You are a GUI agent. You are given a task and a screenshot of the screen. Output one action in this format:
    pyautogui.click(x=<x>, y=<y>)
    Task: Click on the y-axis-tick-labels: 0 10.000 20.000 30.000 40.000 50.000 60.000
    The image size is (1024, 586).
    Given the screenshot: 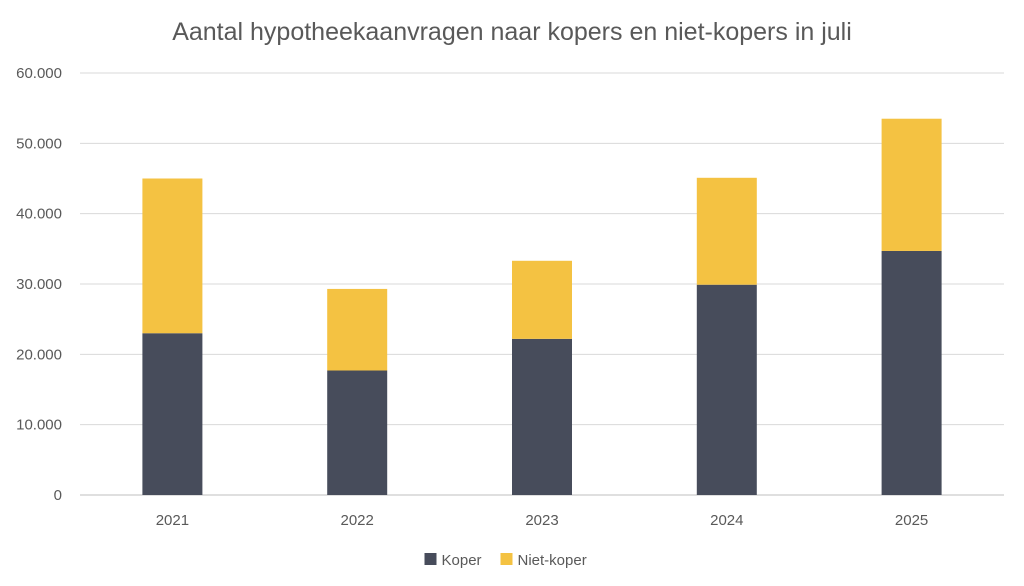 What is the action you would take?
    pyautogui.click(x=39, y=284)
    